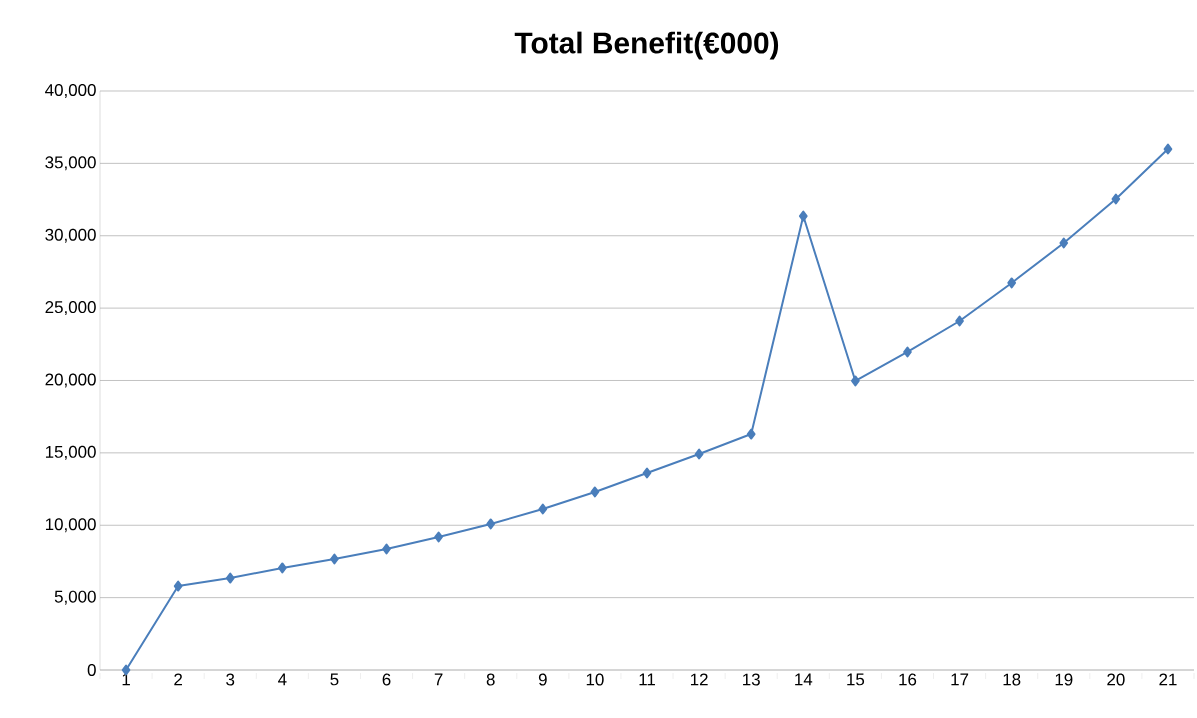  I want to click on x-tick-label: 13, so click(751, 679).